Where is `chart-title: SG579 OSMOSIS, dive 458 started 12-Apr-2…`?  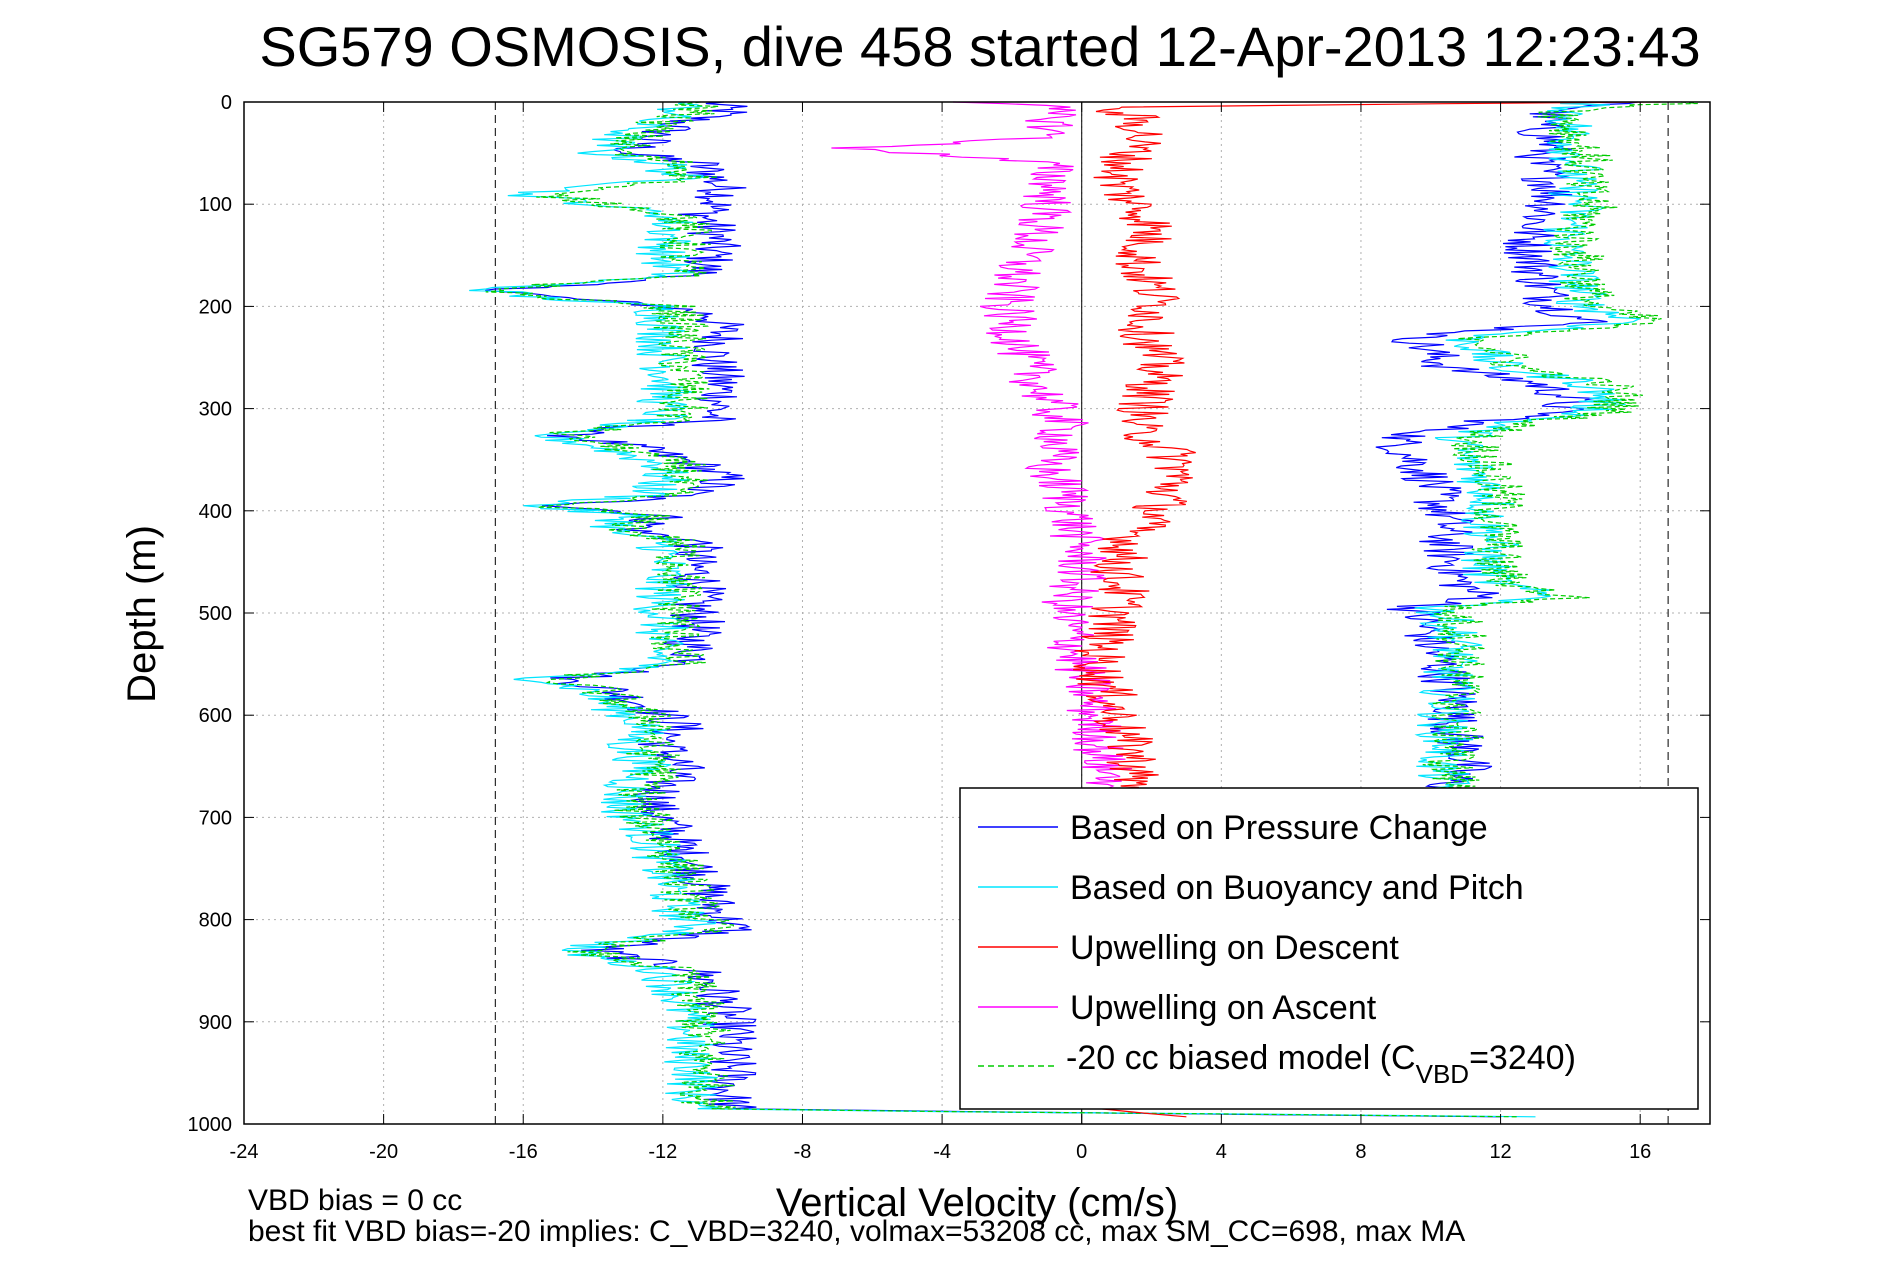
chart-title: SG579 OSMOSIS, dive 458 started 12-Apr-2… is located at coordinates (979, 46).